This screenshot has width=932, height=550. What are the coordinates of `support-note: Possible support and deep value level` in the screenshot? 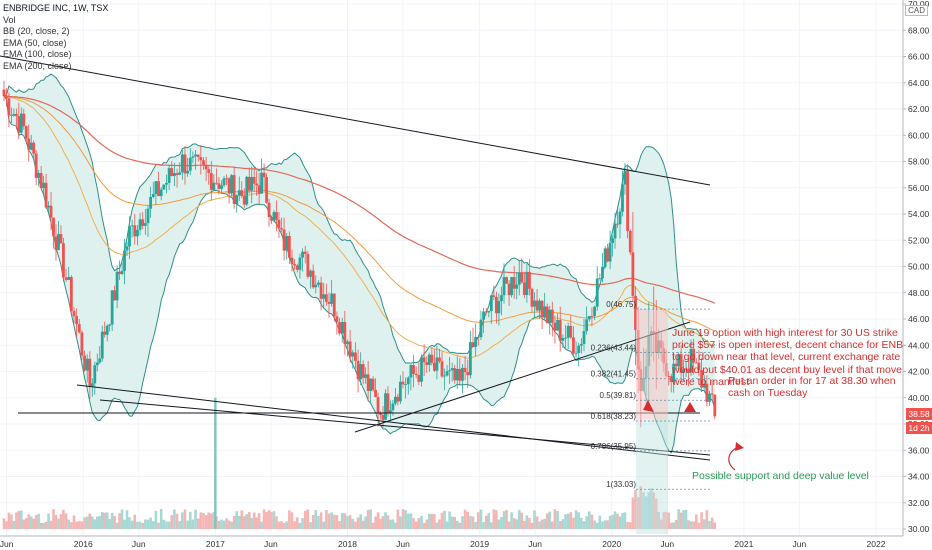 It's located at (780, 476).